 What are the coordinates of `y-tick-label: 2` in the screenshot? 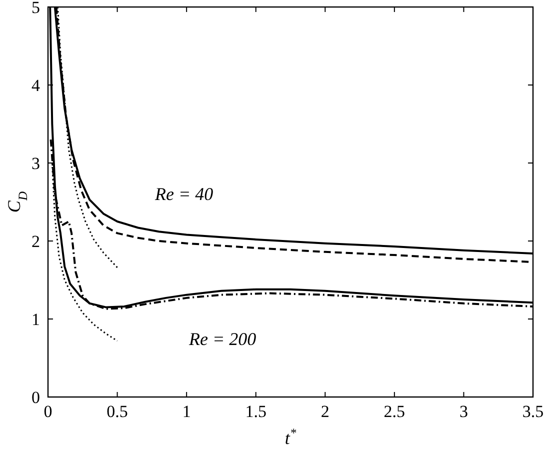 It's located at (36, 241).